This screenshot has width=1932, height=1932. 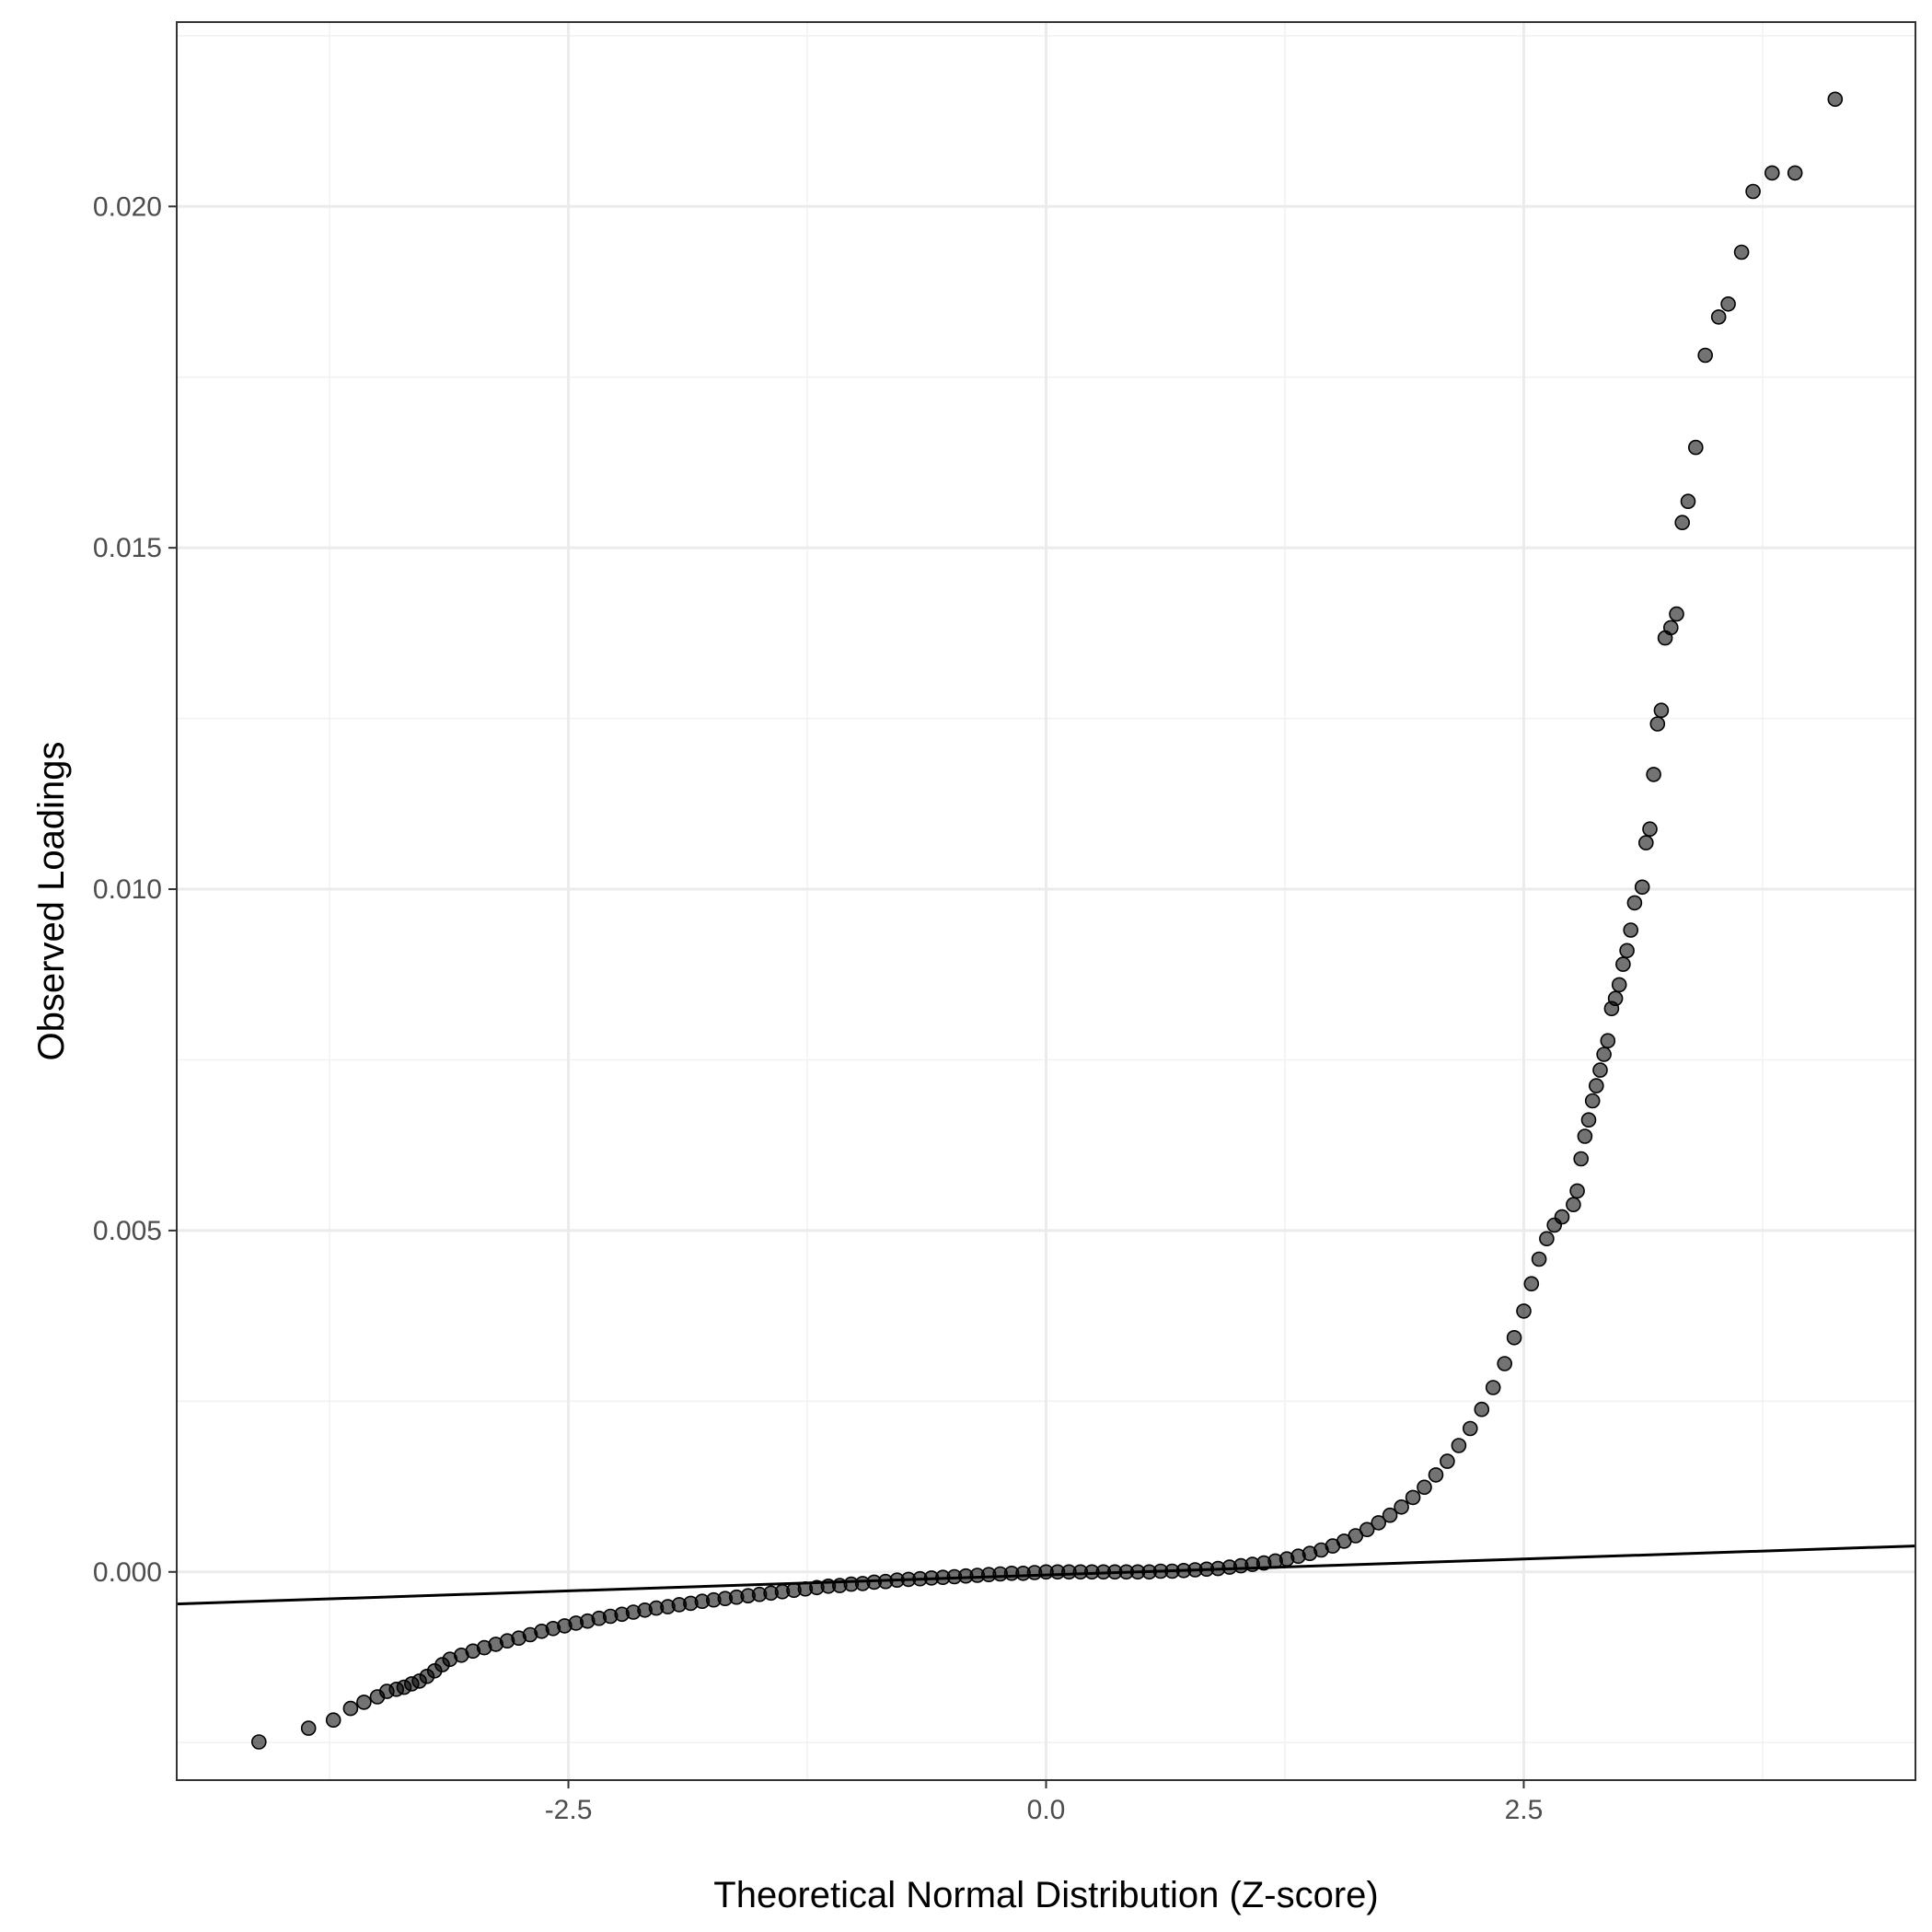 I want to click on y-tick-label: 0.015, so click(x=127, y=548).